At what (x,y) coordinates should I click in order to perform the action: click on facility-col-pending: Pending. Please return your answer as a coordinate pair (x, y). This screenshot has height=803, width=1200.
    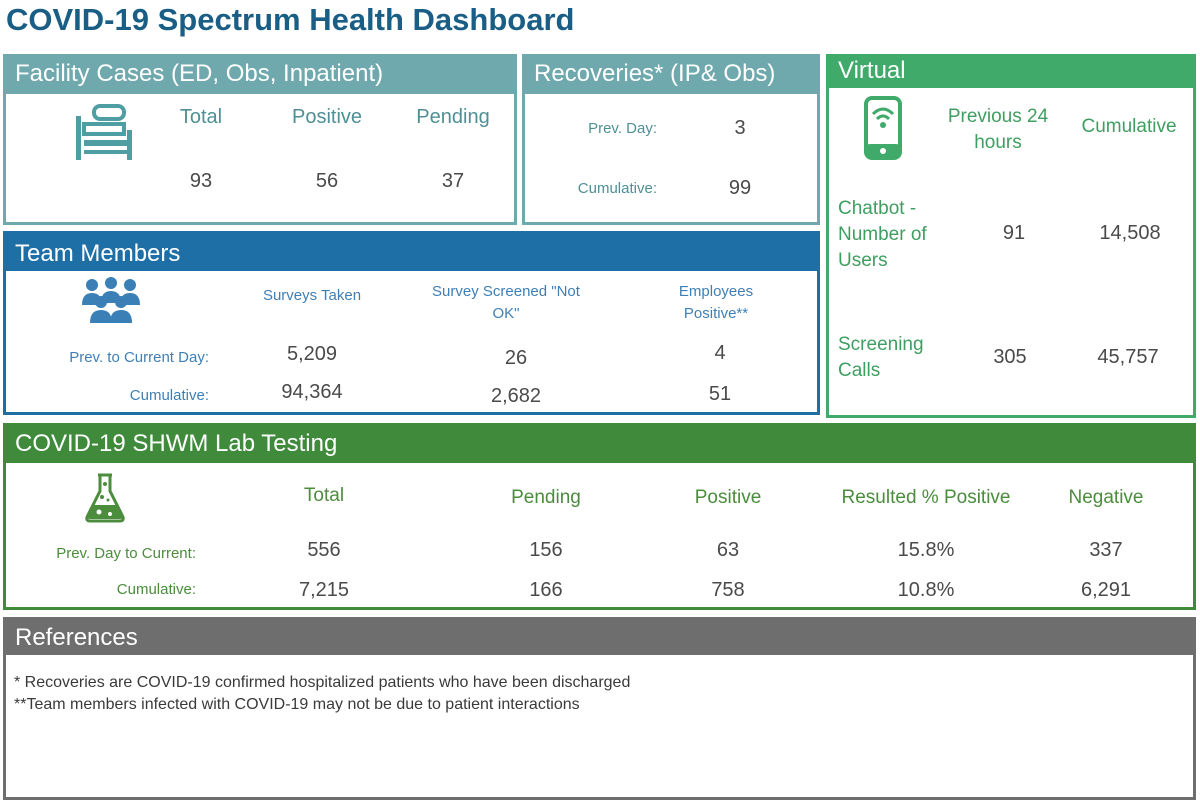
    Looking at the image, I should click on (453, 117).